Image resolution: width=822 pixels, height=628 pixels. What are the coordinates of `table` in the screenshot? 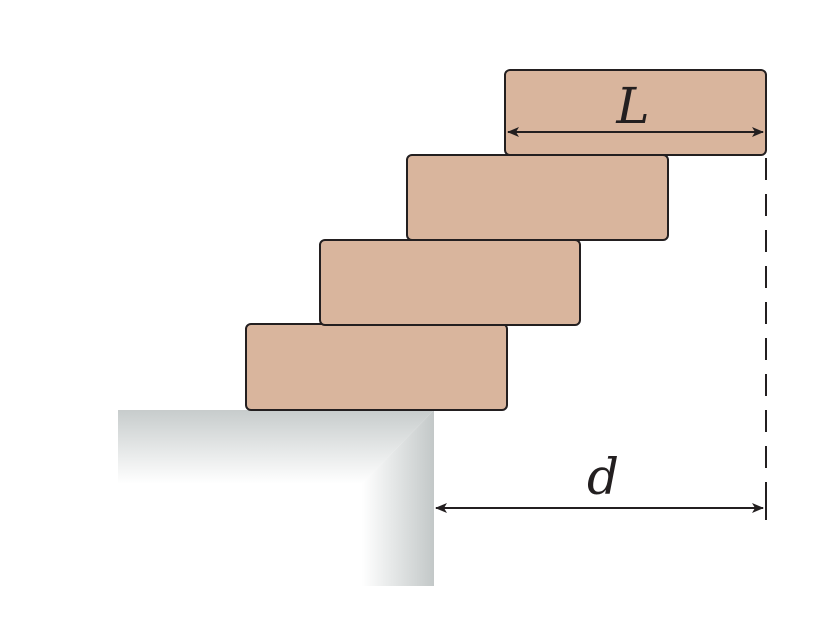 It's located at (276, 498).